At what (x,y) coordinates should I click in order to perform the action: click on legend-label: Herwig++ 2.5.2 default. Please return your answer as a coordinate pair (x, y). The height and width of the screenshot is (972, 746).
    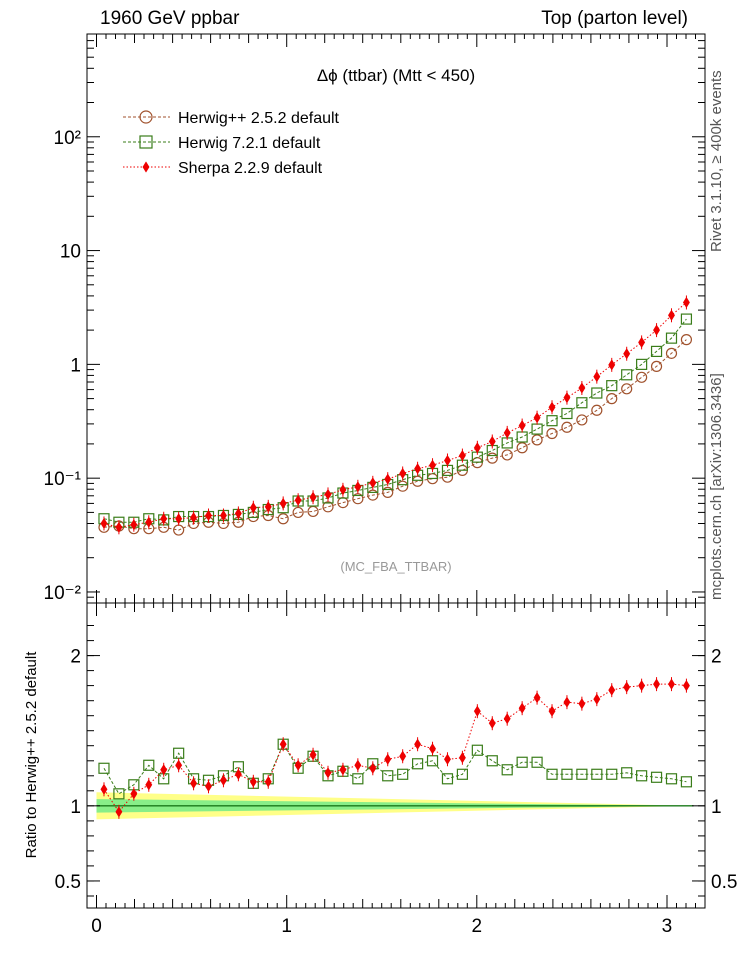
    Looking at the image, I should click on (259, 118).